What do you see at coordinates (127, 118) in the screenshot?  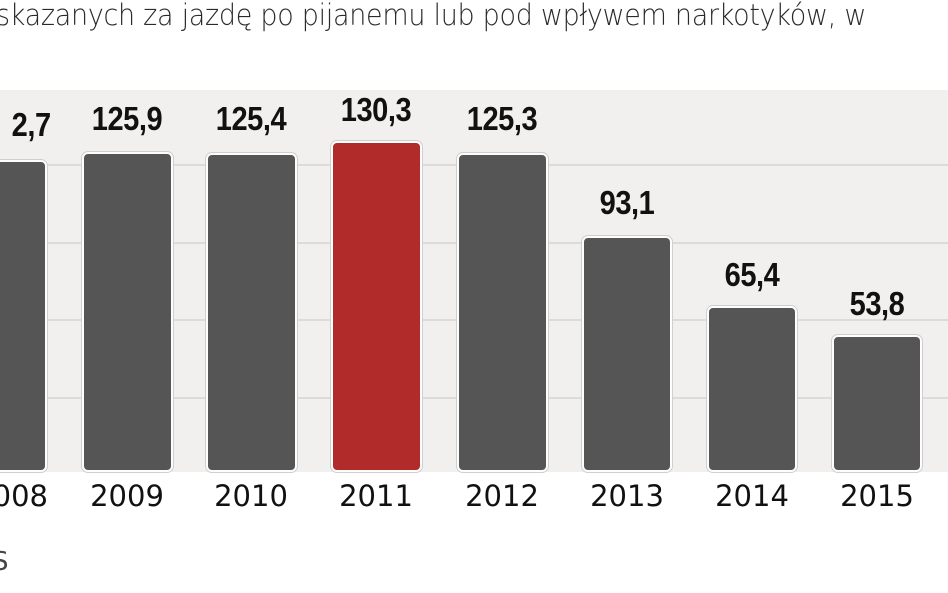 I see `value-label-2009: 125,9` at bounding box center [127, 118].